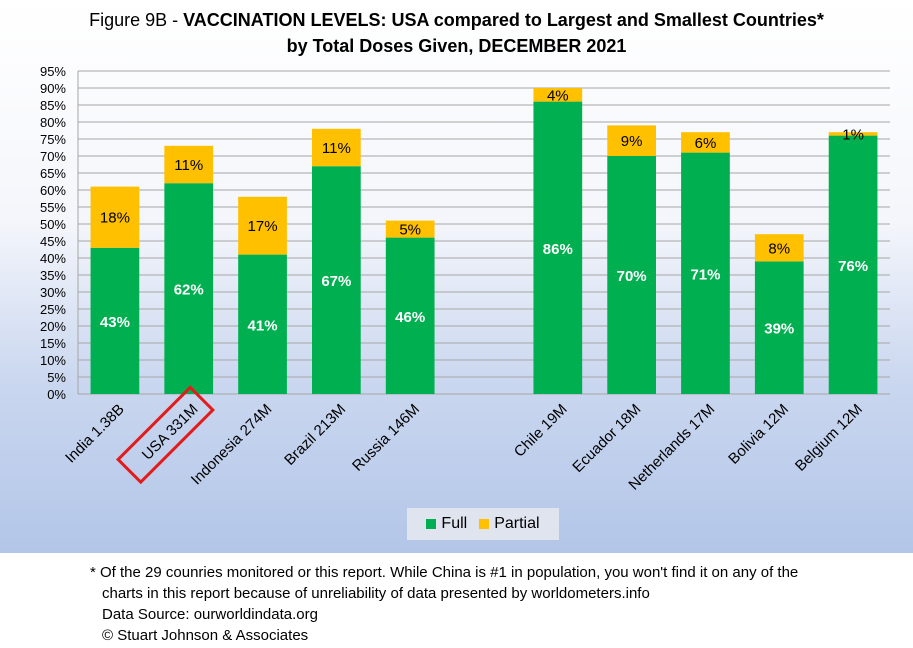 This screenshot has width=913, height=648. I want to click on data-label-partial: 5%, so click(410, 230).